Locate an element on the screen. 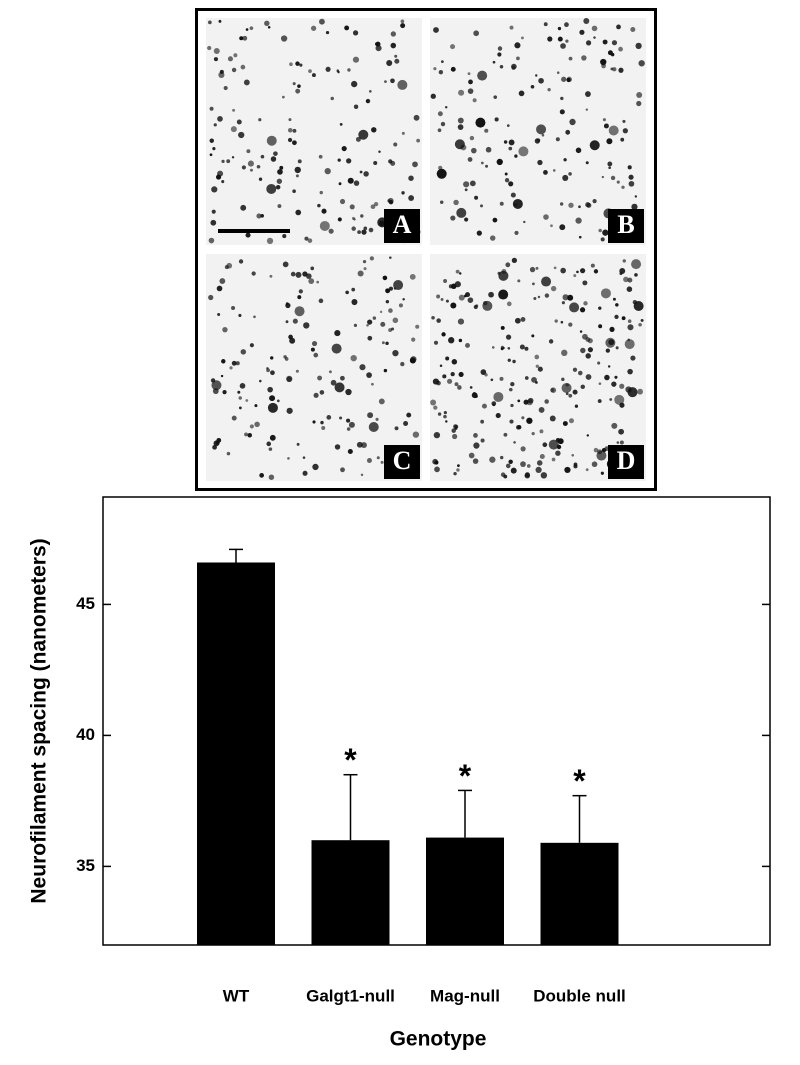  x-tick-label: Galgt1-null is located at coordinates (350, 995).